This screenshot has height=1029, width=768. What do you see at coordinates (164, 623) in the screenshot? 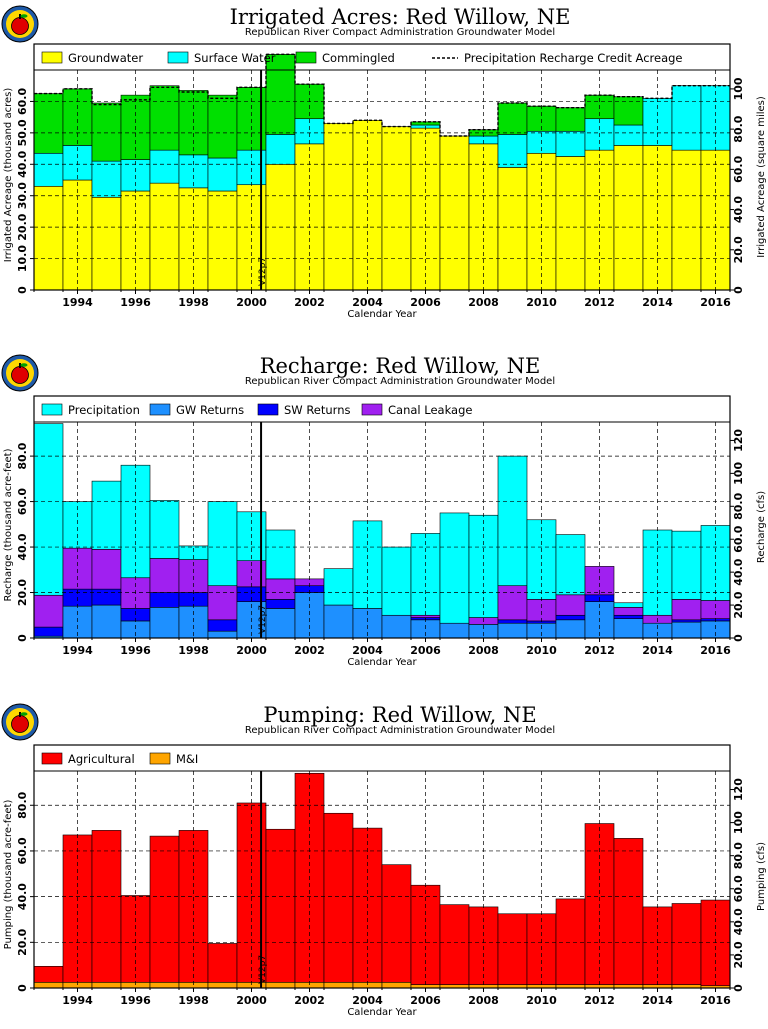
I see `bar-gw_returns-1997` at bounding box center [164, 623].